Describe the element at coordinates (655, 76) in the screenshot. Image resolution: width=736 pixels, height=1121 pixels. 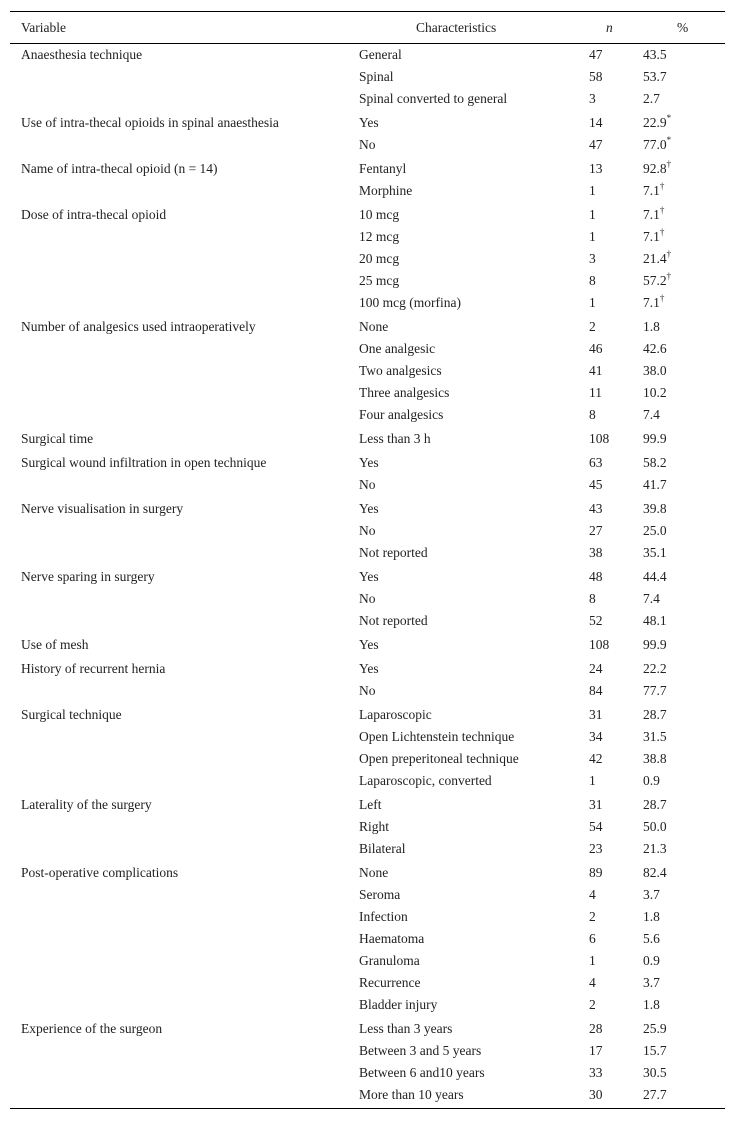
I see `pct-value: 53.7` at that location.